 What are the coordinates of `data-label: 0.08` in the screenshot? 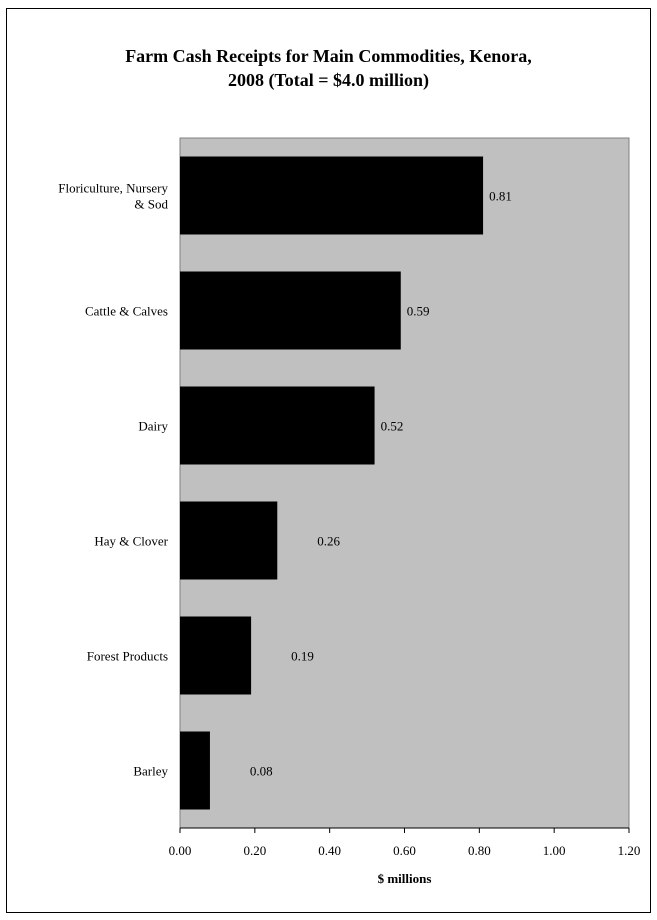 It's located at (261, 771).